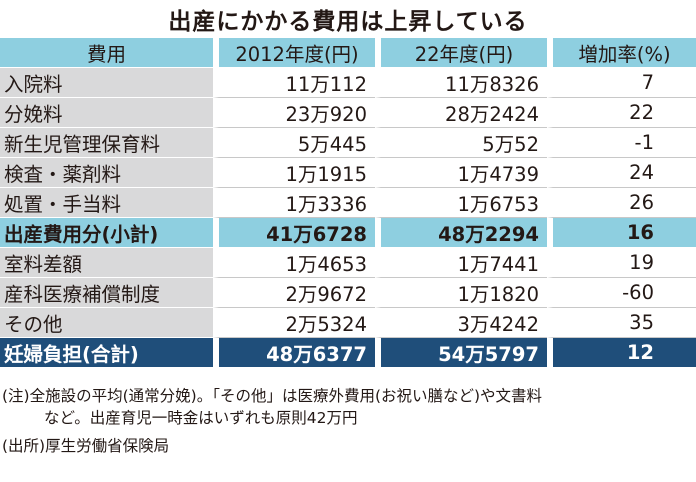 The height and width of the screenshot is (482, 696). Describe the element at coordinates (106, 53) in the screenshot. I see `header-item: 費用` at that location.